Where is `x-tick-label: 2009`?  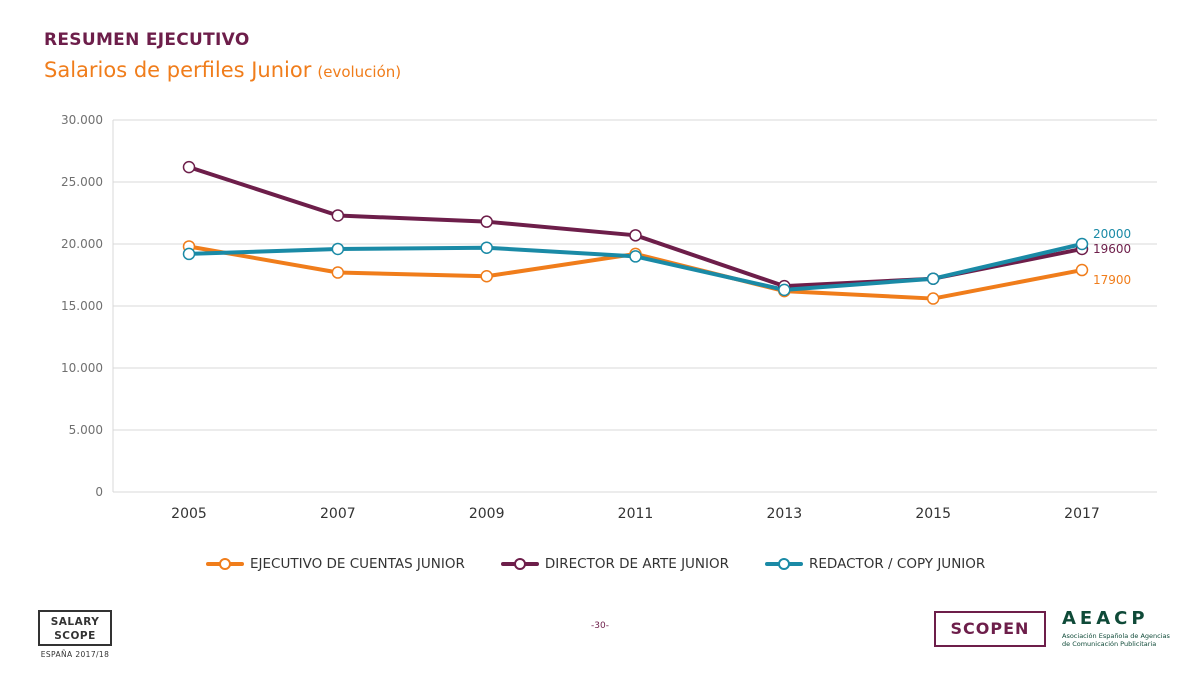 x-tick-label: 2009 is located at coordinates (487, 514).